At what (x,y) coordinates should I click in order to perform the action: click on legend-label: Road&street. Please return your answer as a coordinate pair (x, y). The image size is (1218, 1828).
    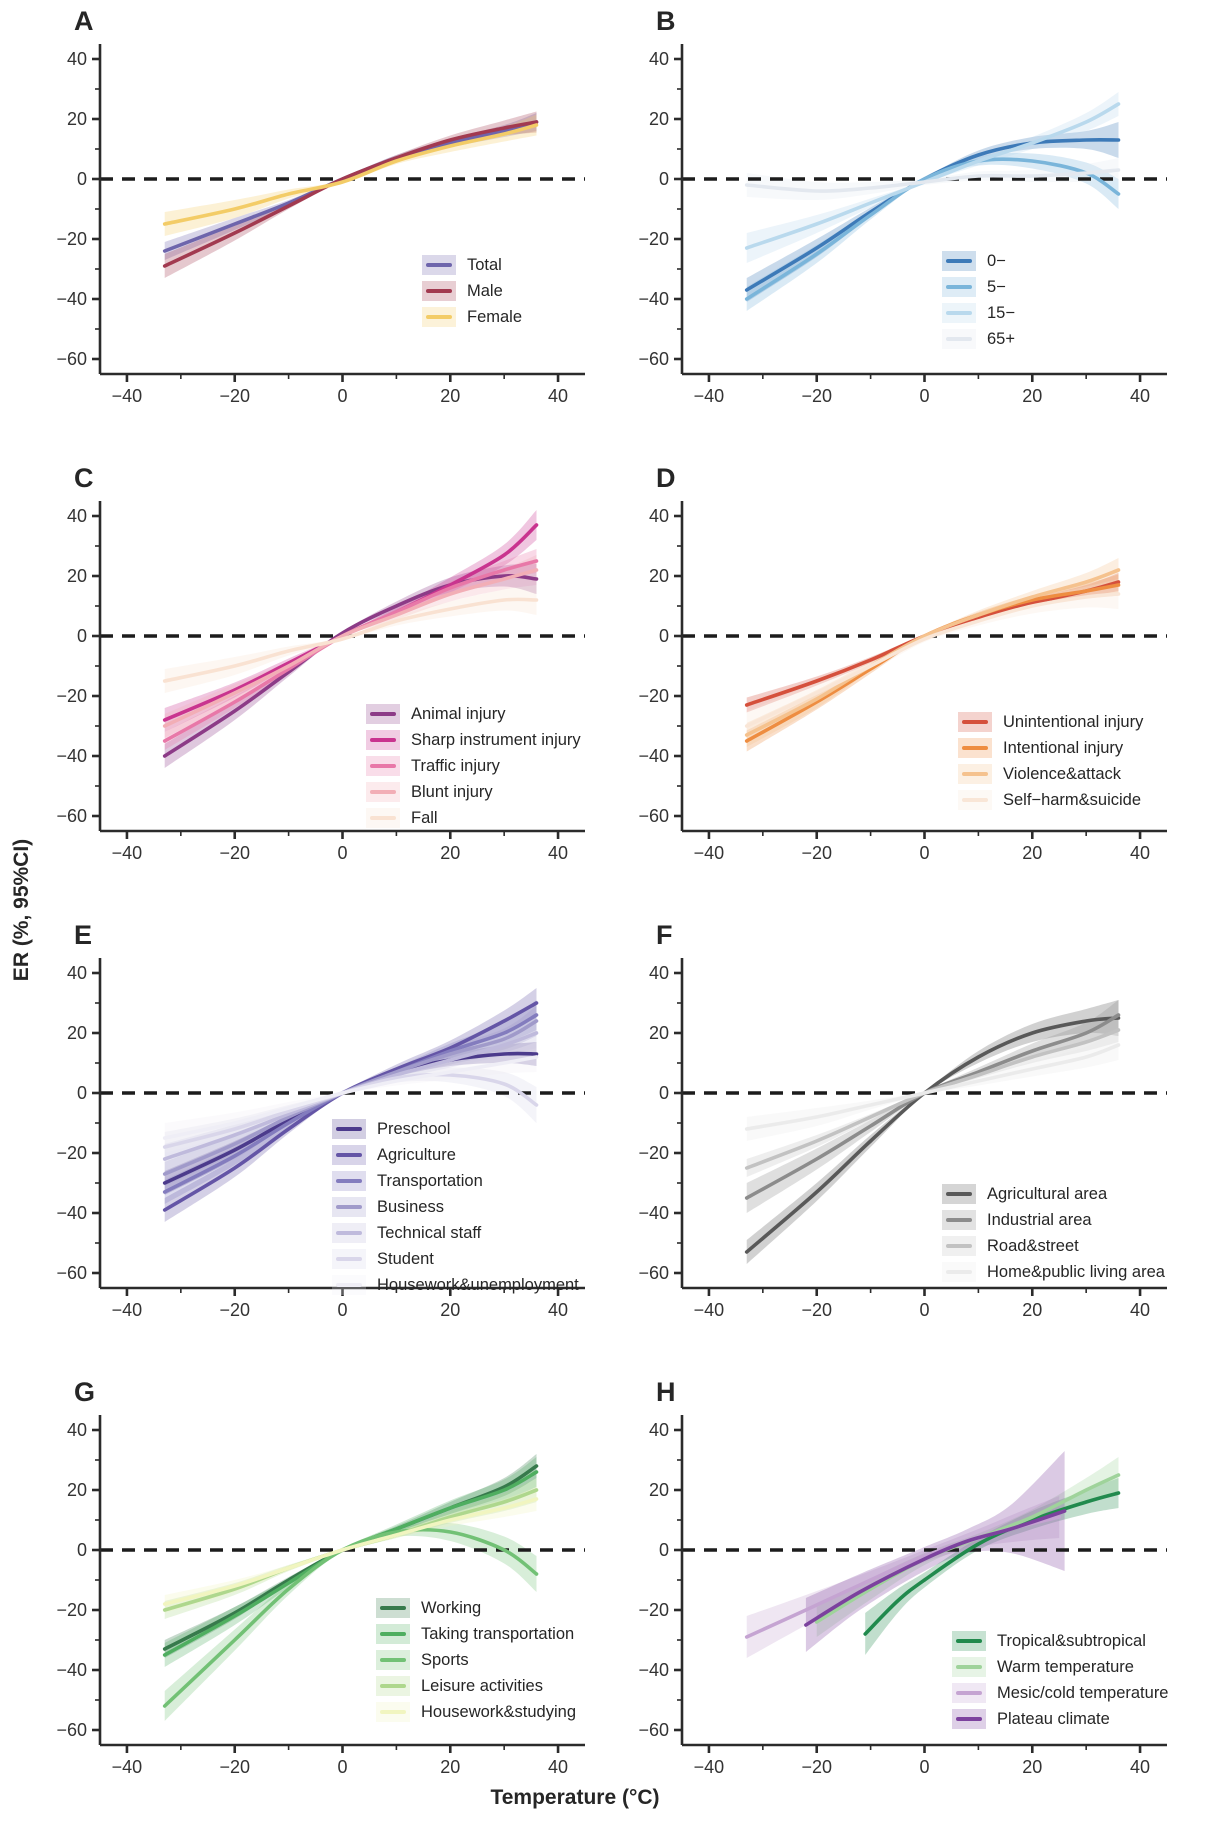
    Looking at the image, I should click on (1033, 1245).